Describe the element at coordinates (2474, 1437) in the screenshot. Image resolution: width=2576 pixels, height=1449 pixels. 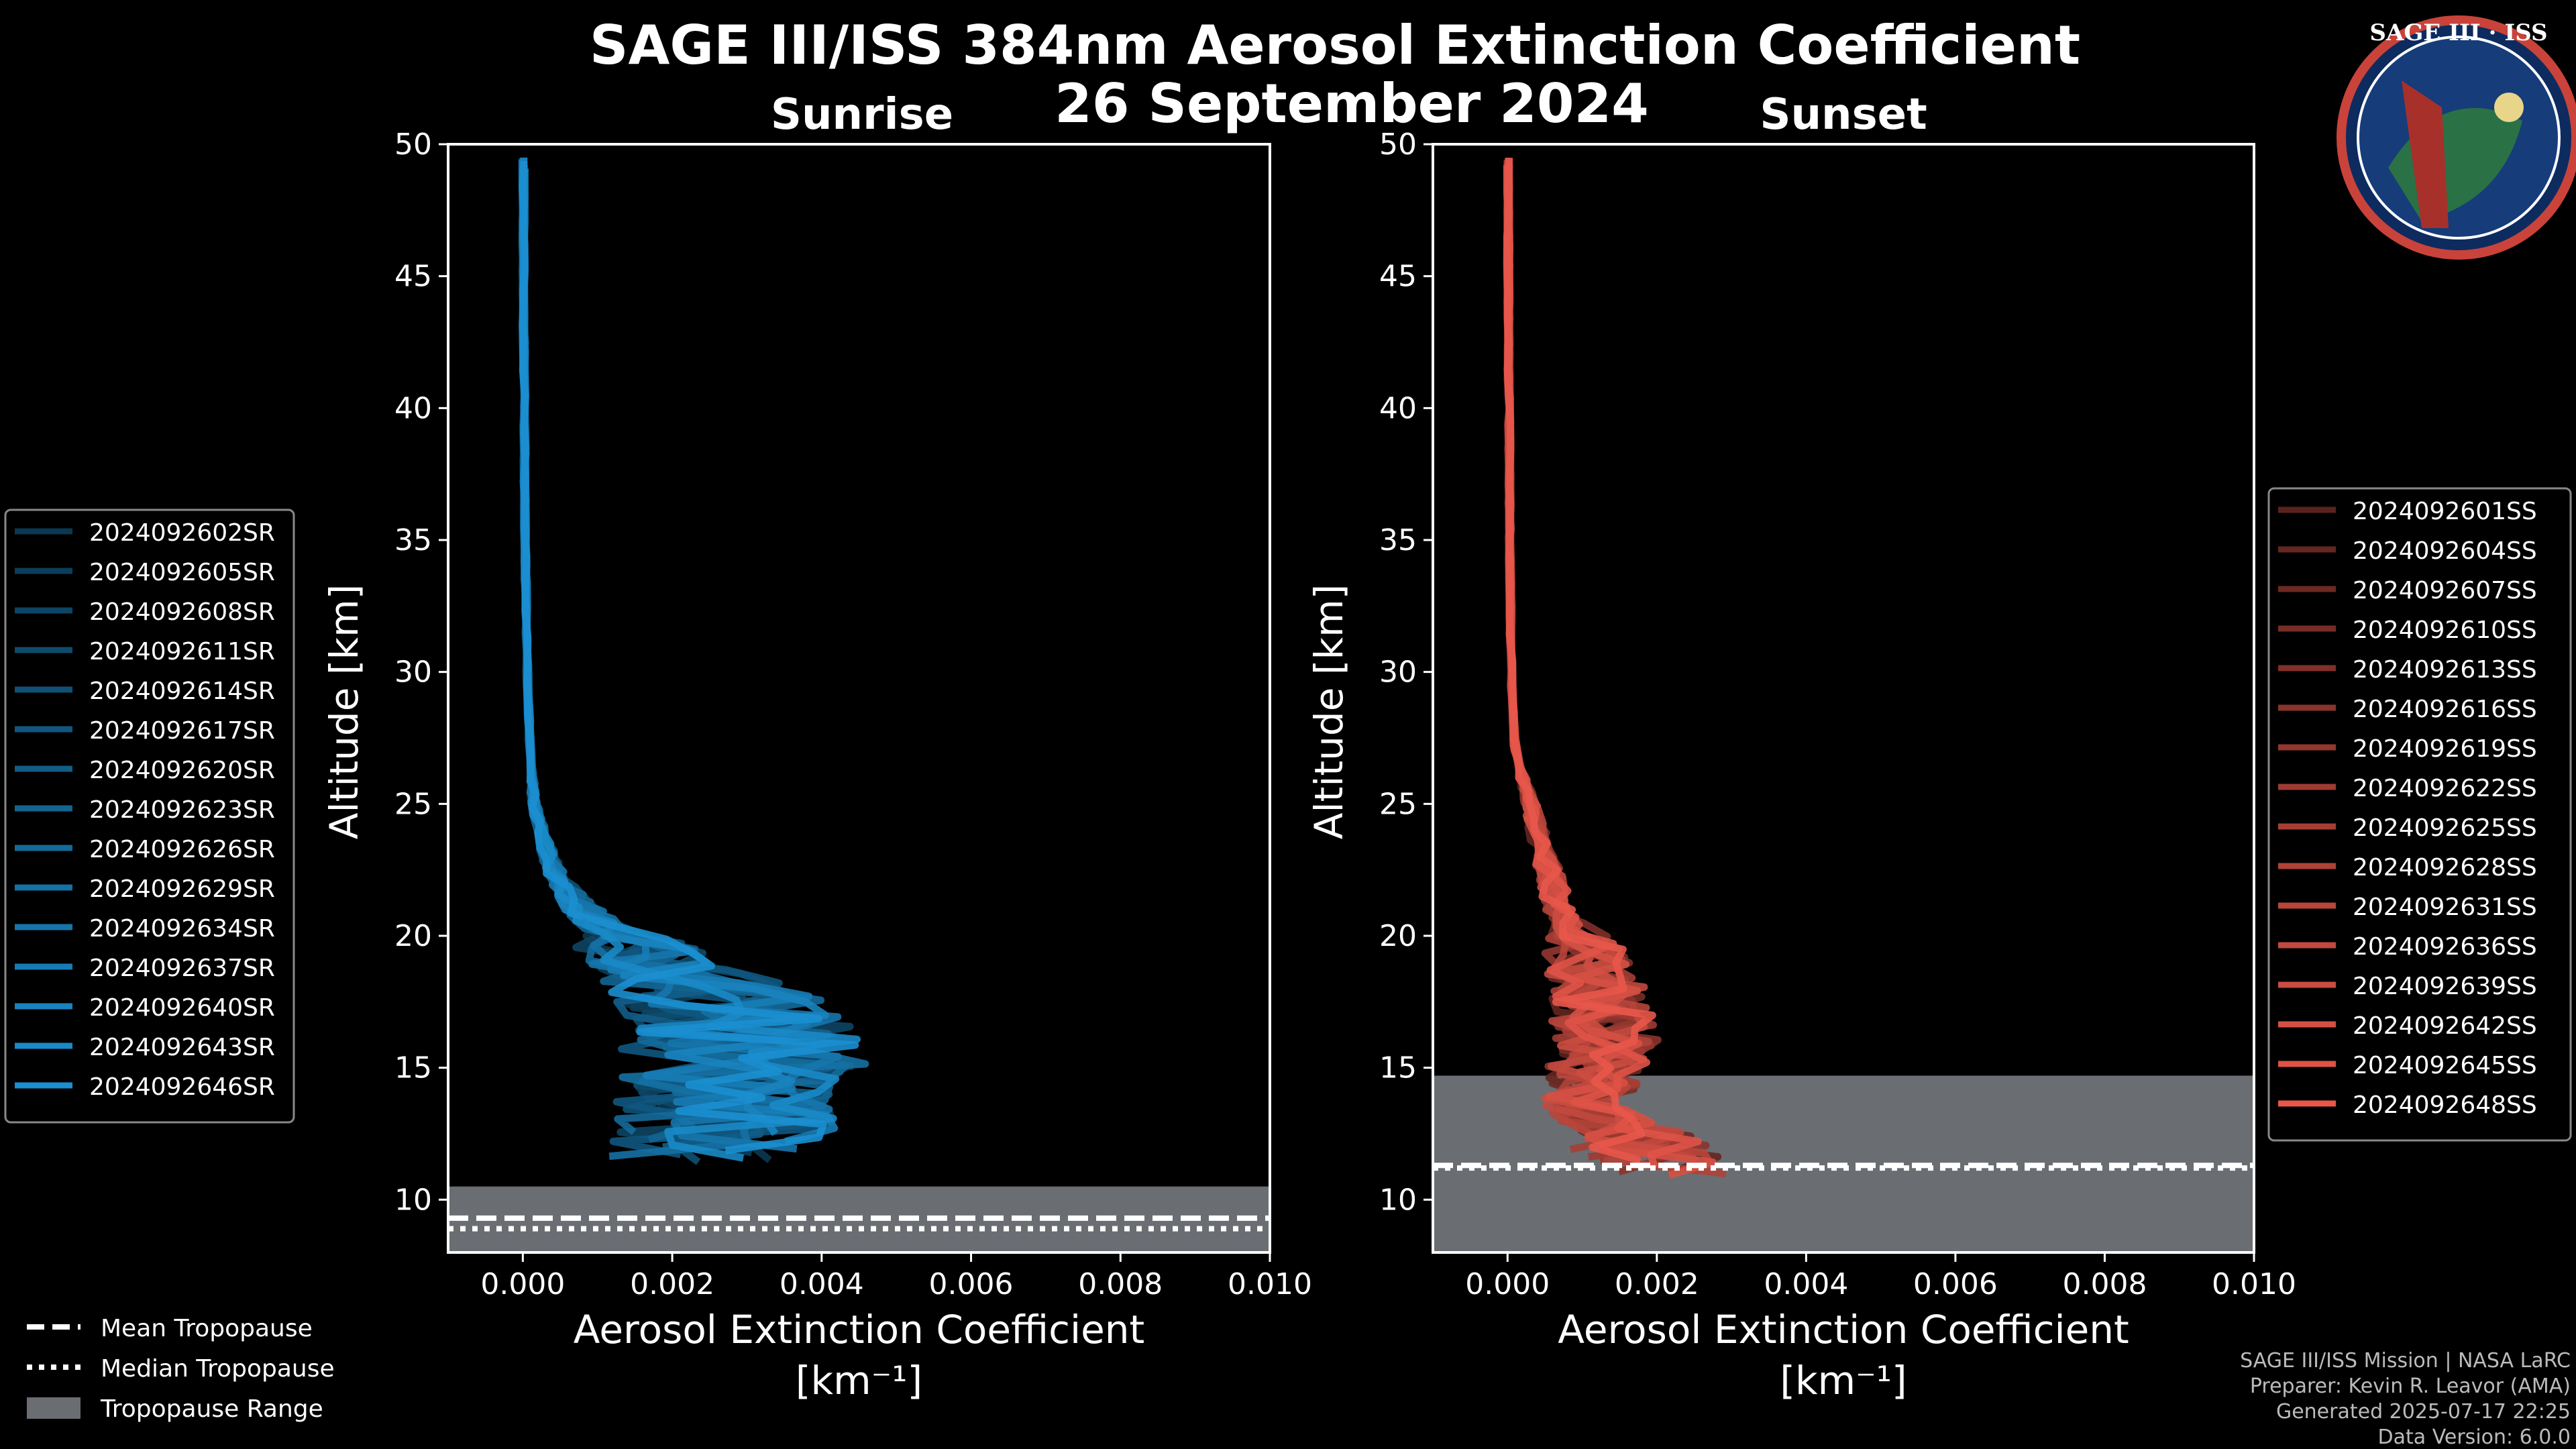
I see `footer-line-4: Data Version: 6.0.0` at that location.